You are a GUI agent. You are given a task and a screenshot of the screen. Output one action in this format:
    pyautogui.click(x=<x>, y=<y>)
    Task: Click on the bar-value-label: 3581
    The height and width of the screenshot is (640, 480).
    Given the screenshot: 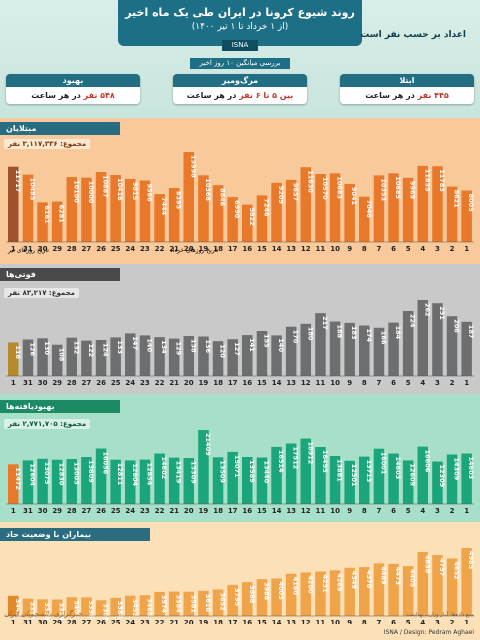 What is the action you would take?
    pyautogui.click(x=193, y=604)
    